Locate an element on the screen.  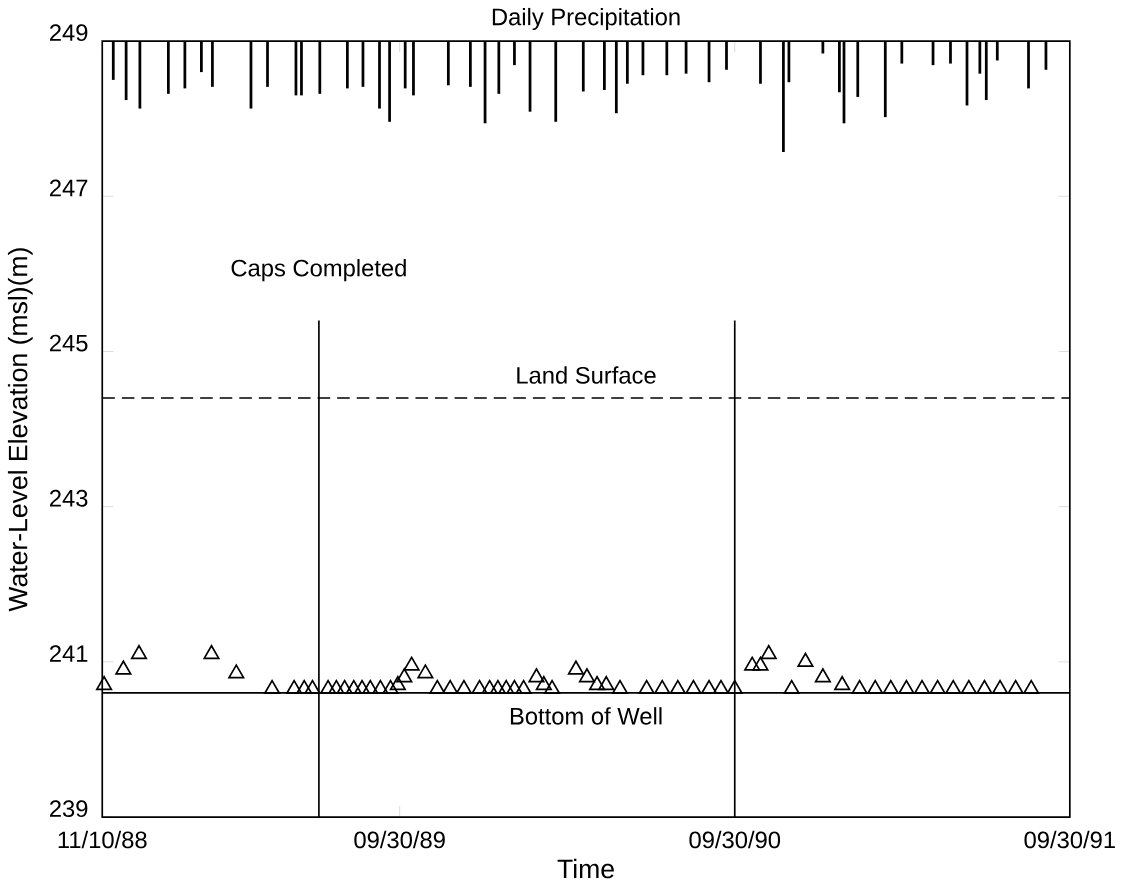
x-tick-label: 11/10/88 is located at coordinates (102, 839).